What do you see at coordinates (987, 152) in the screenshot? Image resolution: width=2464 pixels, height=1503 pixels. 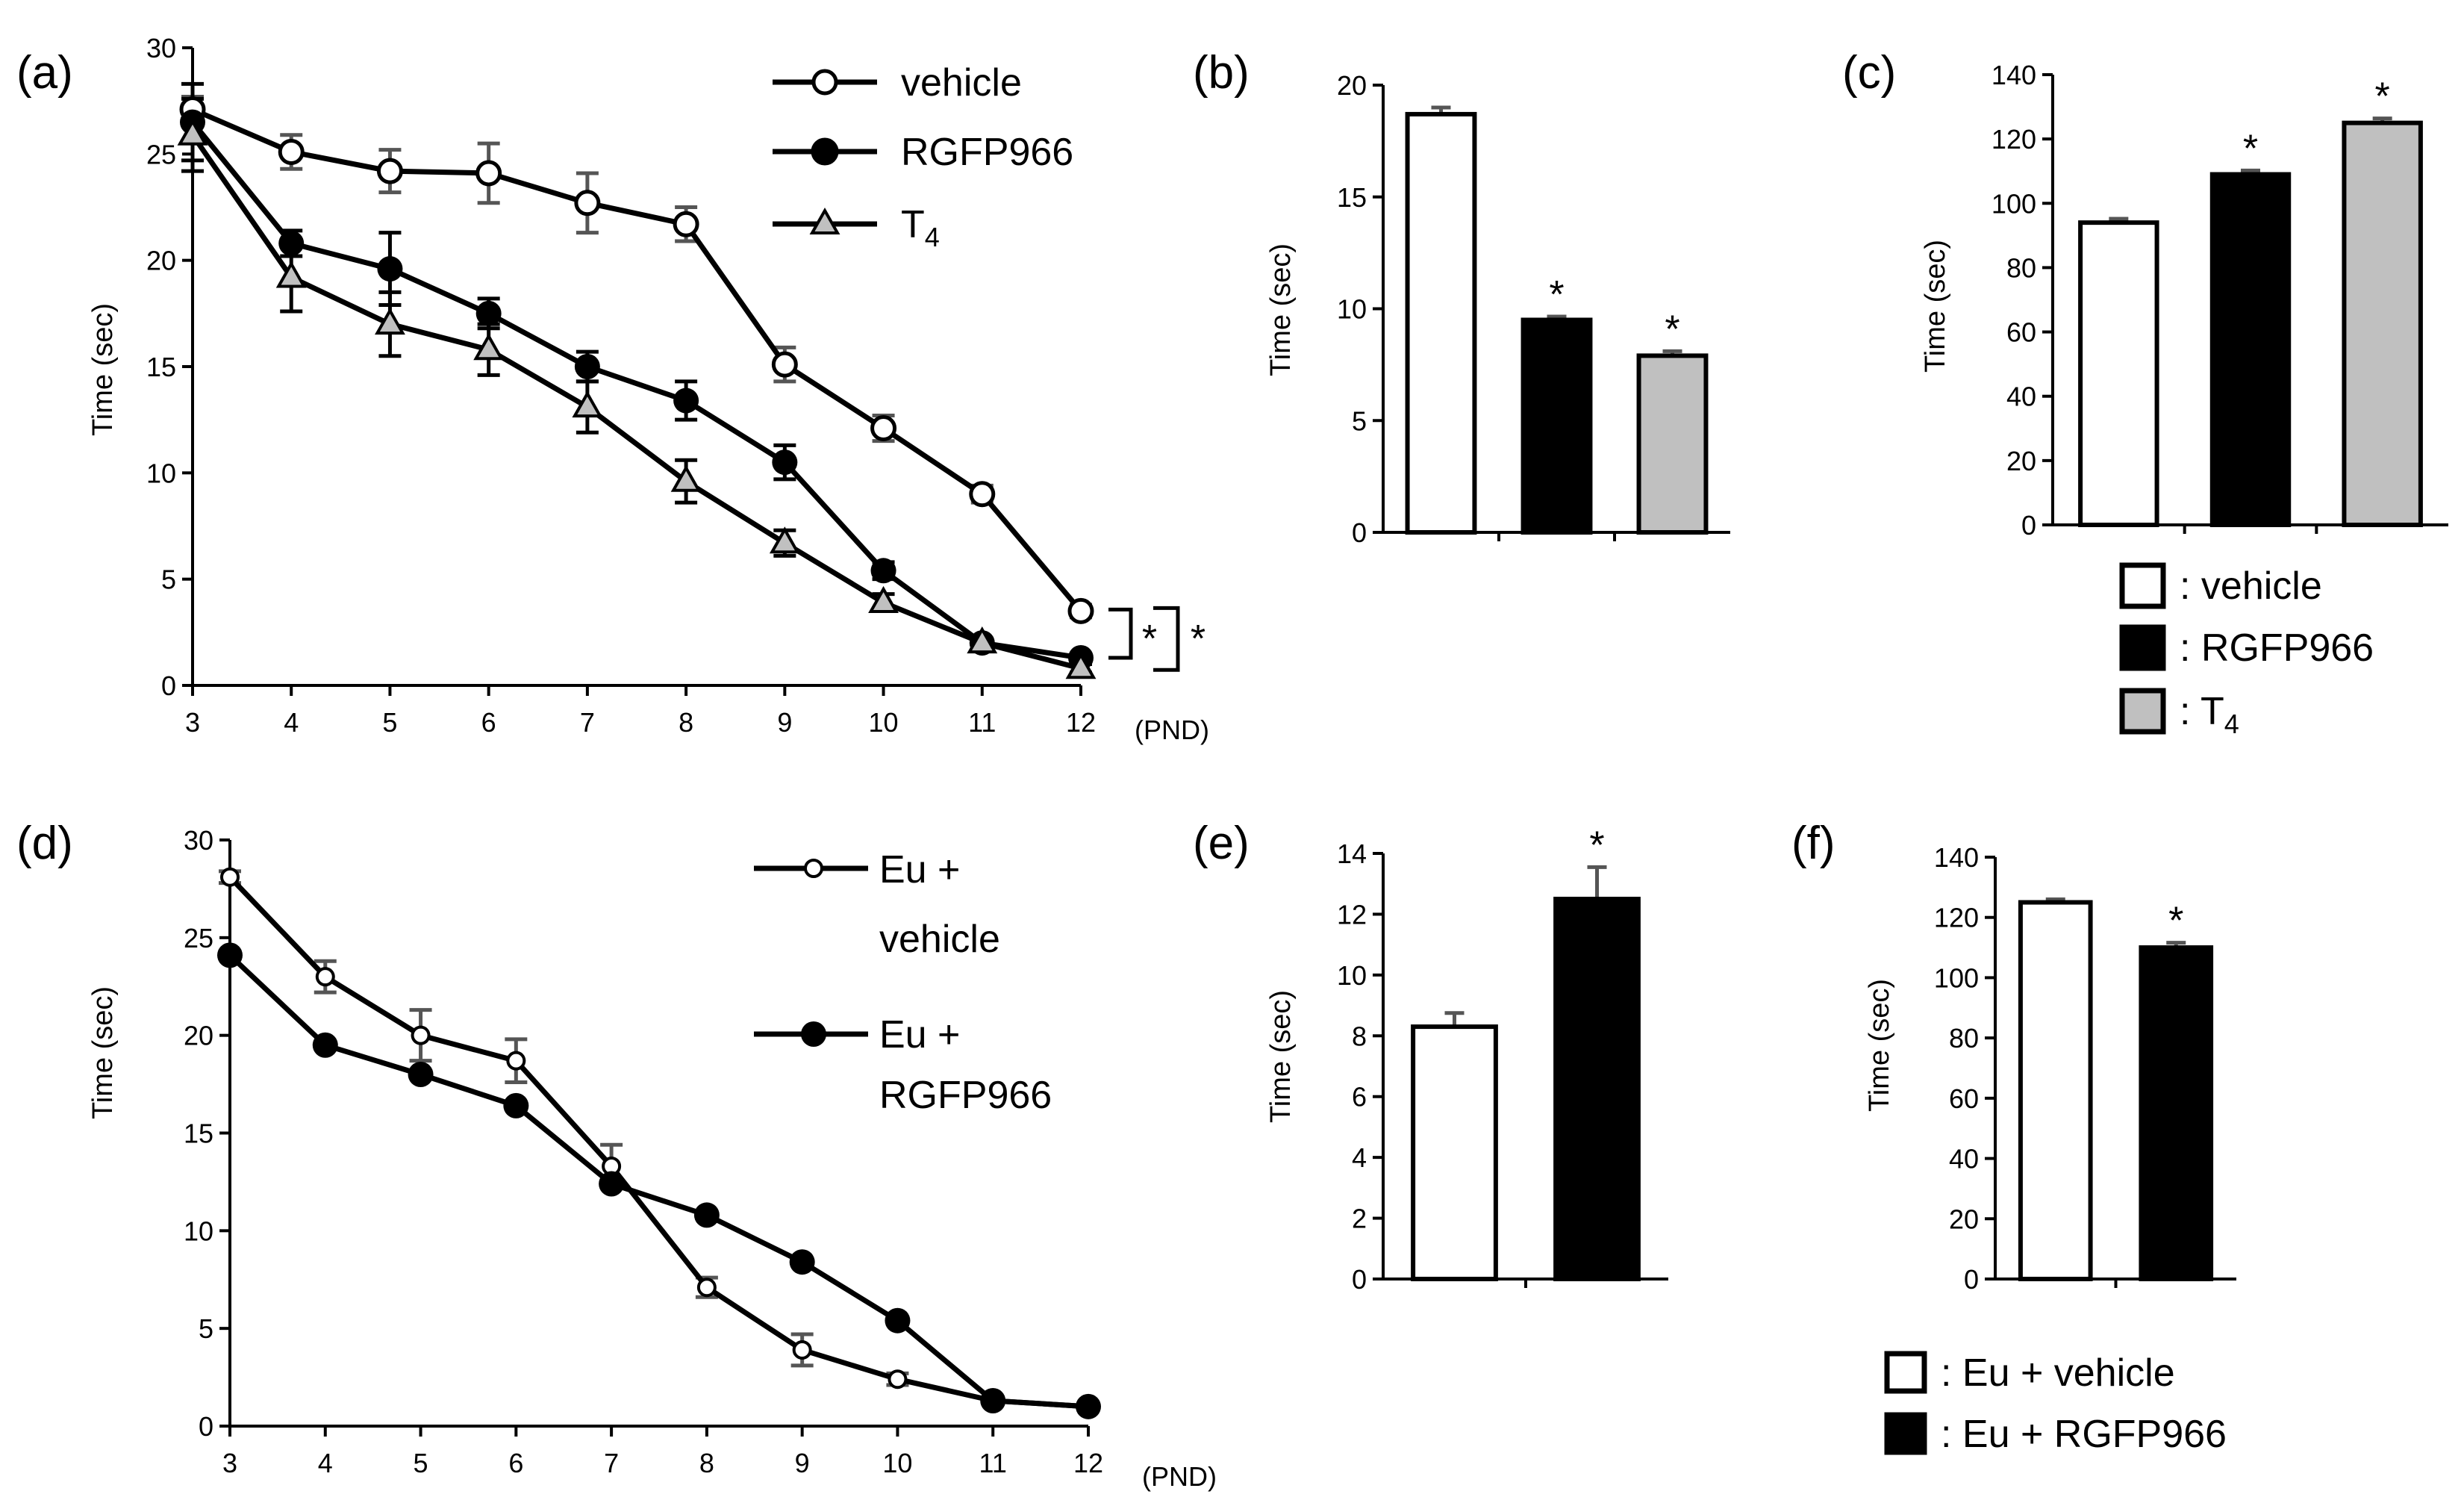 I see `legend-a-label-rgfp966: RGFP966` at bounding box center [987, 152].